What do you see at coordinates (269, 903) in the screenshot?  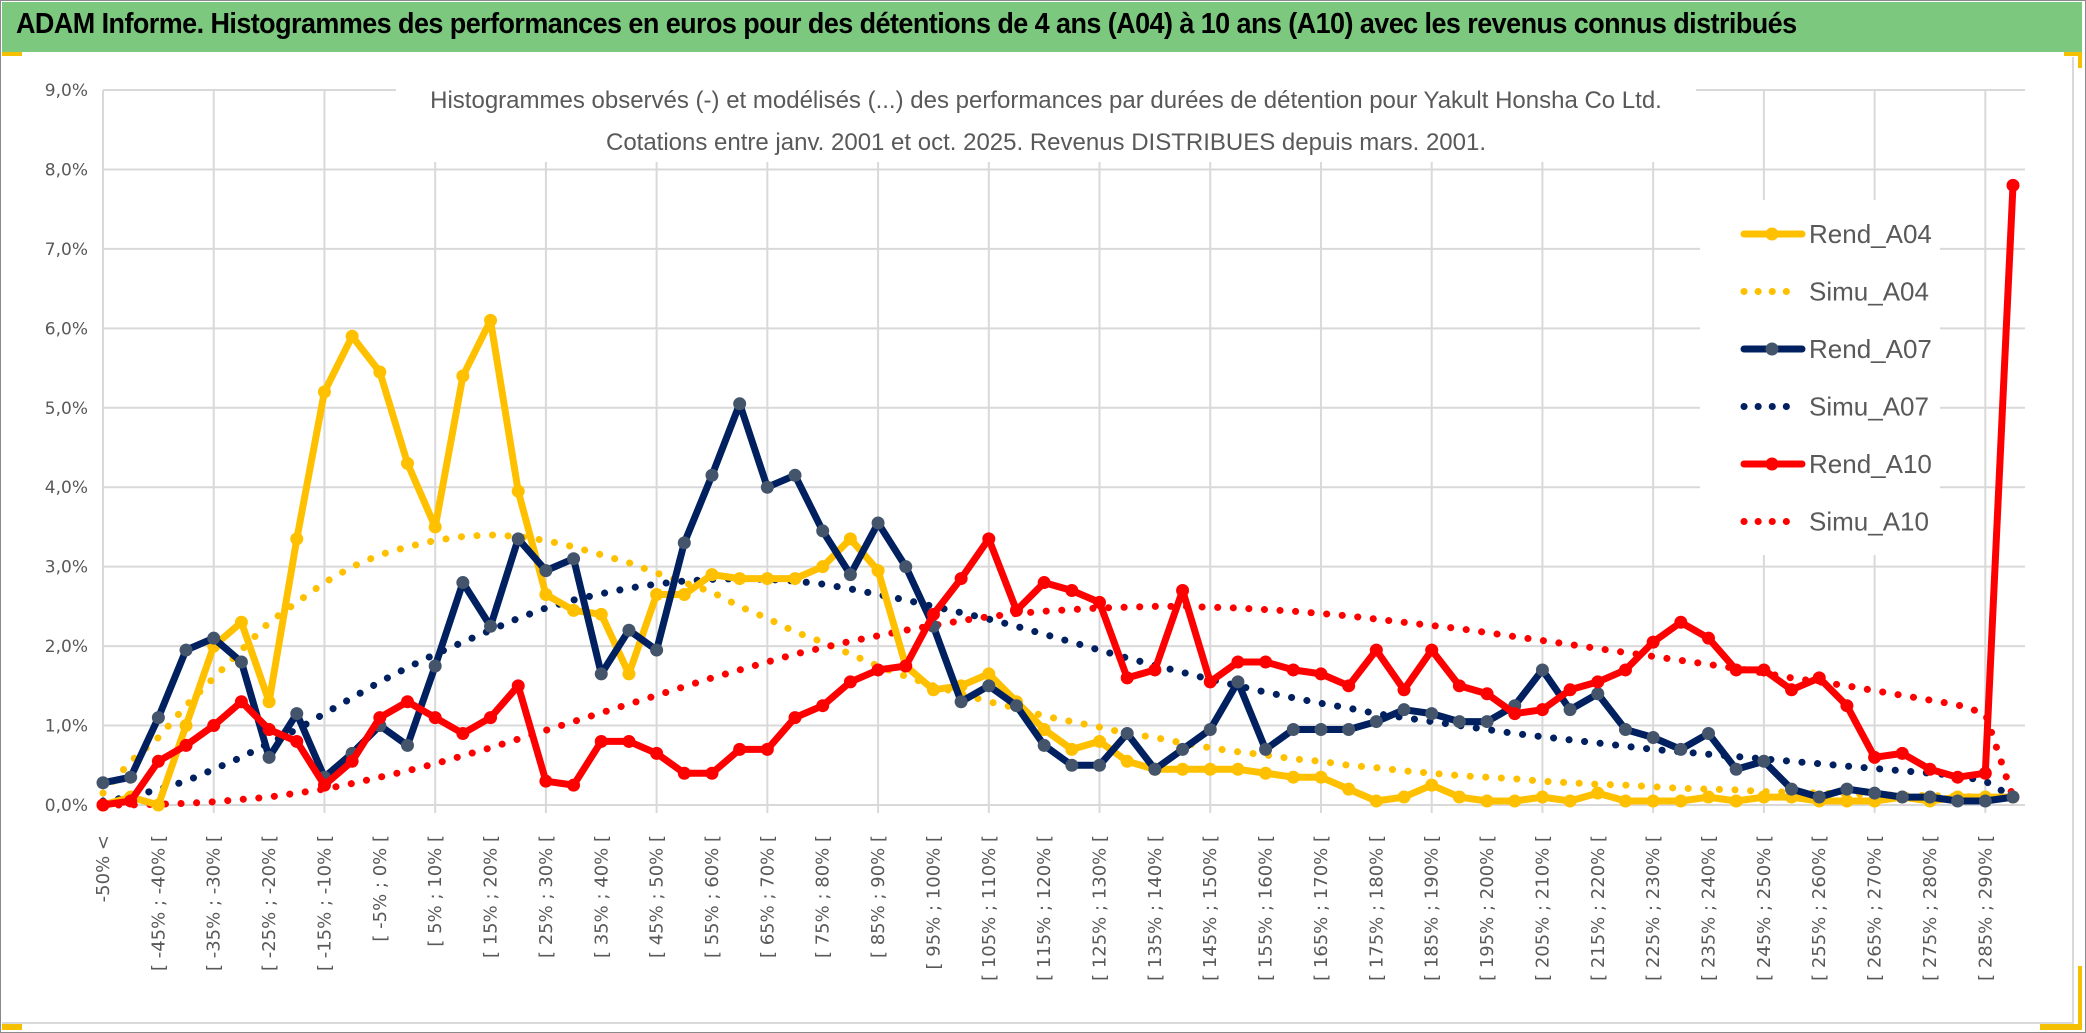 I see `x-tick-label: [ -25% ; -20% [` at bounding box center [269, 903].